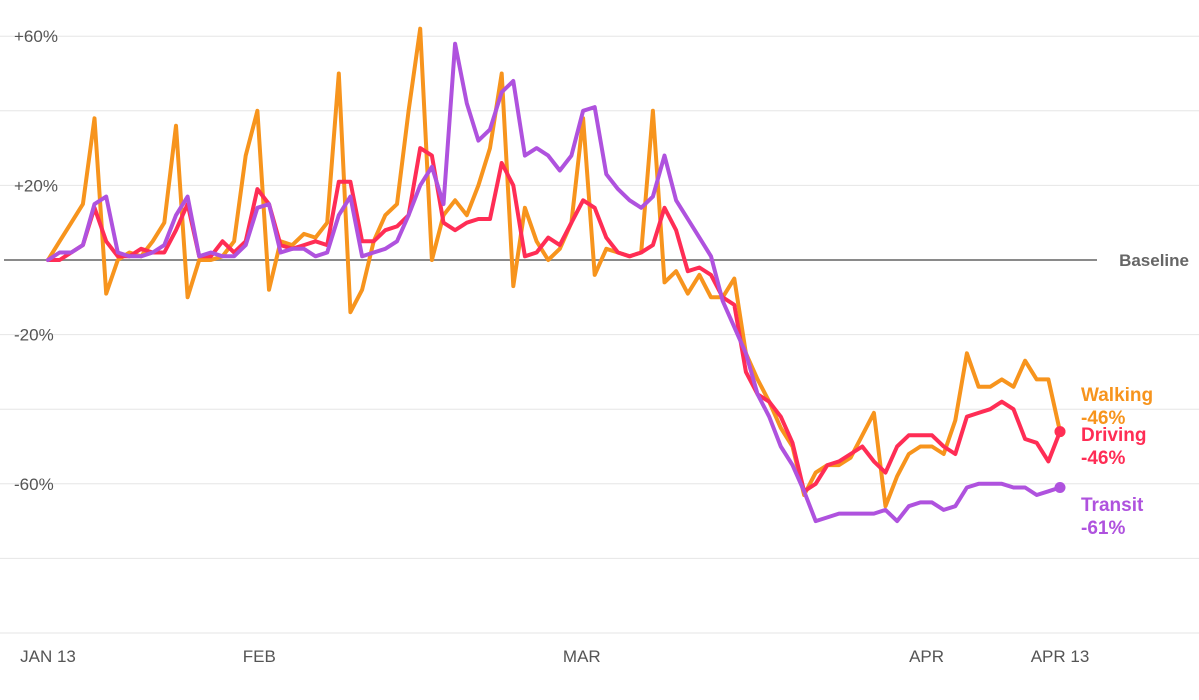 Image resolution: width=1199 pixels, height=700 pixels. I want to click on y-tick-label: -60%, so click(34, 484).